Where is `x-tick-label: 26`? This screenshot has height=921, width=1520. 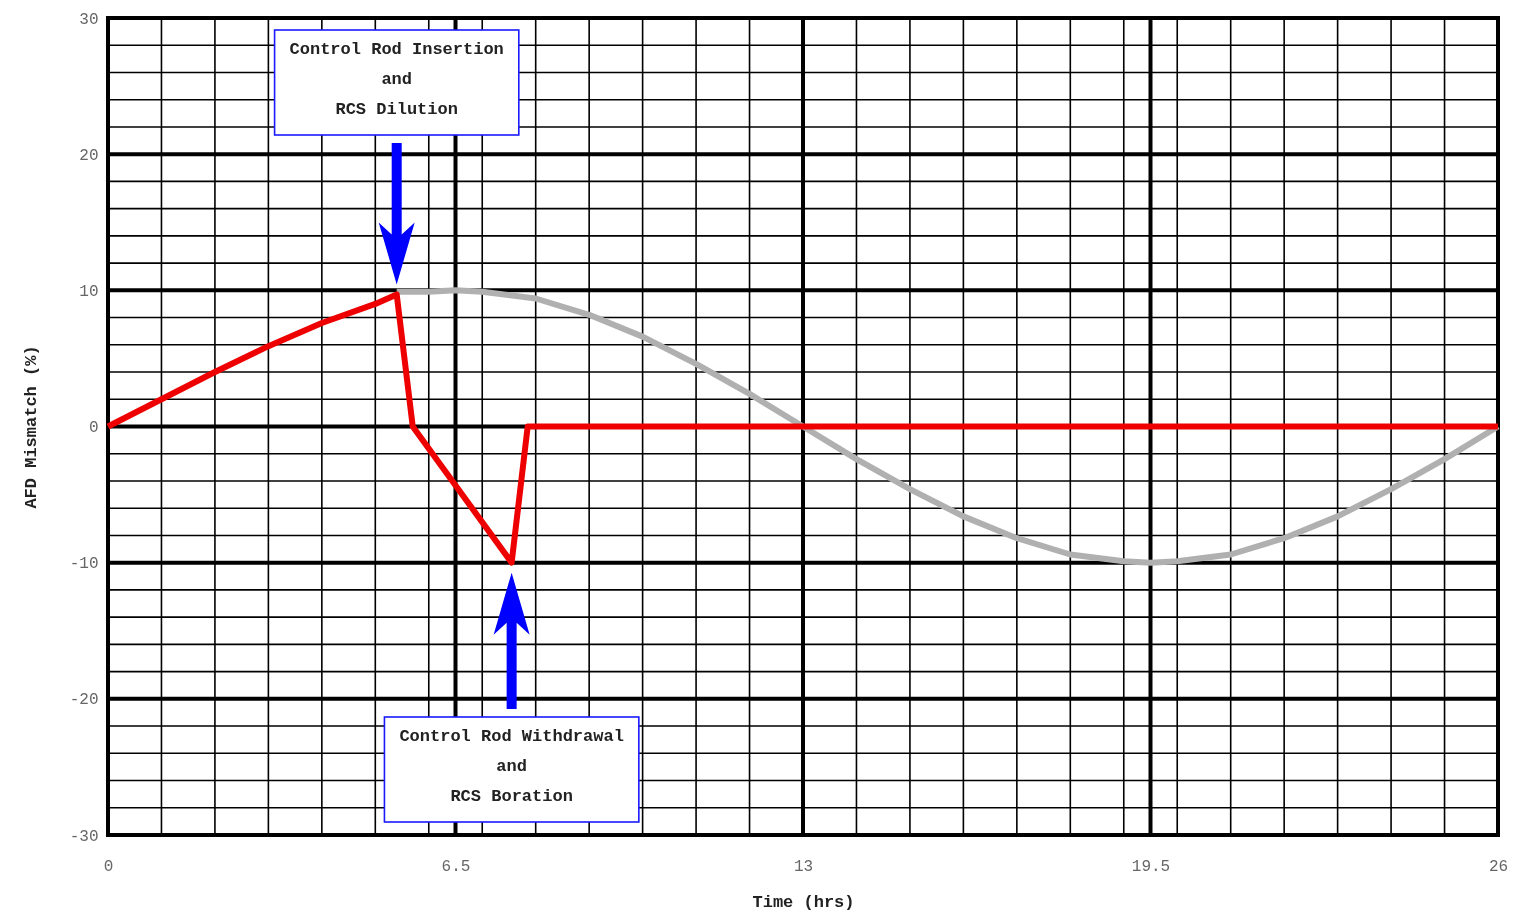
x-tick-label: 26 is located at coordinates (1498, 866).